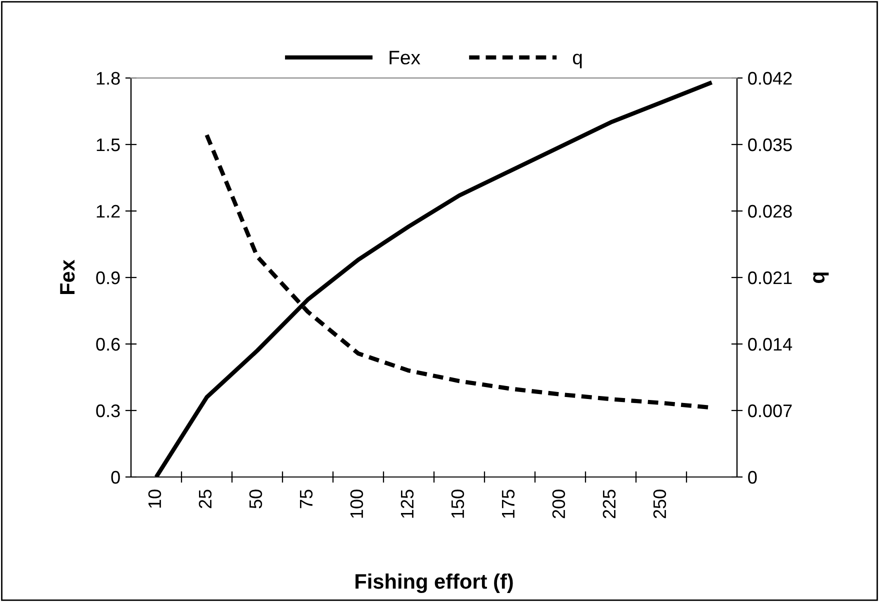  I want to click on legend-label: Fex, so click(405, 57).